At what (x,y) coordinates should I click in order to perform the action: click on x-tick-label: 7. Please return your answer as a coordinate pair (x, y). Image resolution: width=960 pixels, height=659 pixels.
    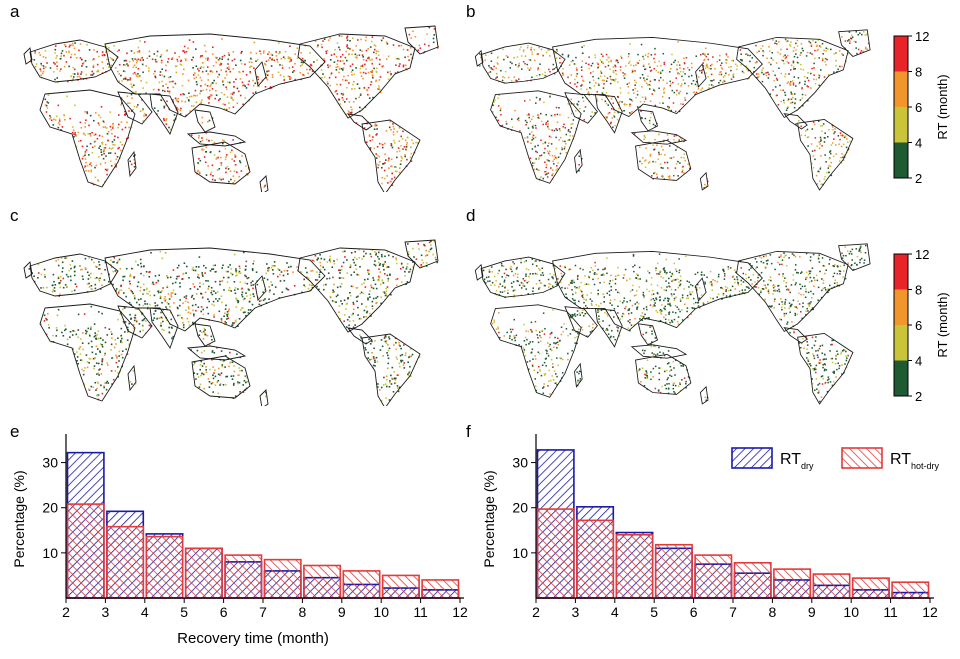
    Looking at the image, I should click on (733, 612).